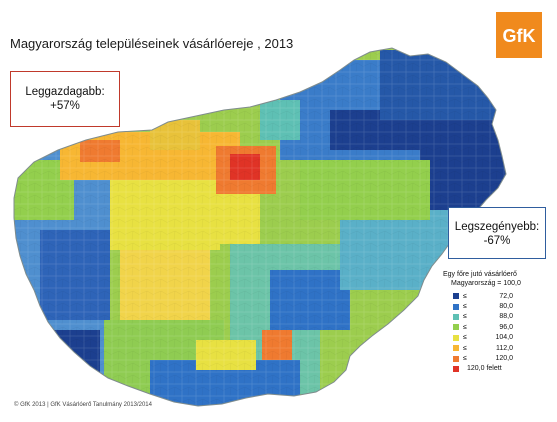  Describe the element at coordinates (497, 241) in the screenshot. I see `poorest-value: -67%` at that location.